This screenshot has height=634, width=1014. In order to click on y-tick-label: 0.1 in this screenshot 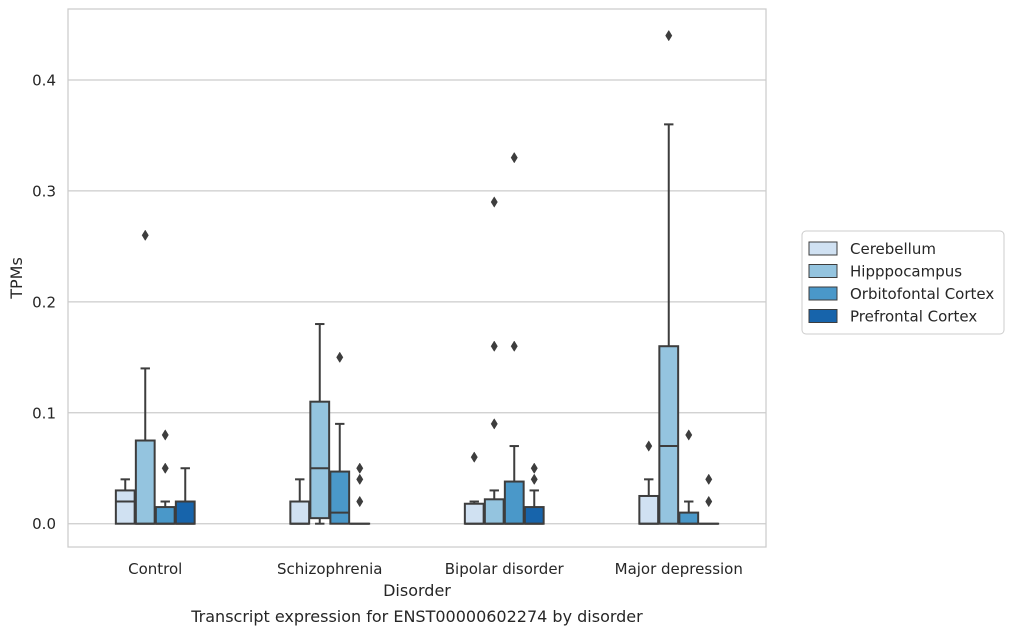, I will do `click(44, 413)`.